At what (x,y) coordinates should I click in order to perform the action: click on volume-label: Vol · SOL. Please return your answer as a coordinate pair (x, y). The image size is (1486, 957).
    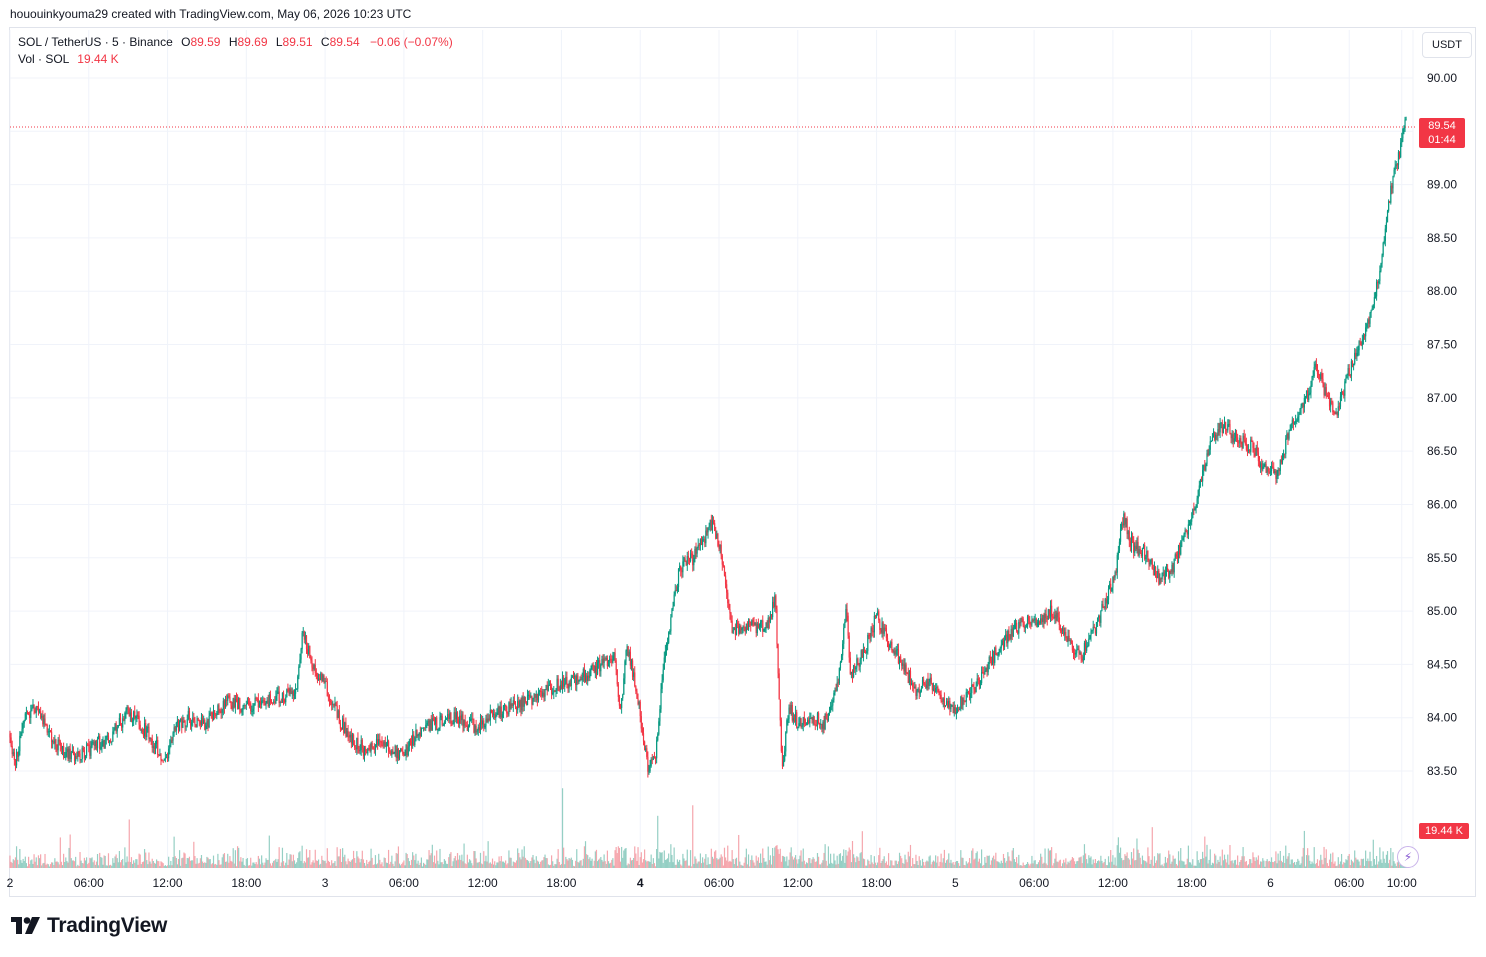
    Looking at the image, I should click on (43, 59).